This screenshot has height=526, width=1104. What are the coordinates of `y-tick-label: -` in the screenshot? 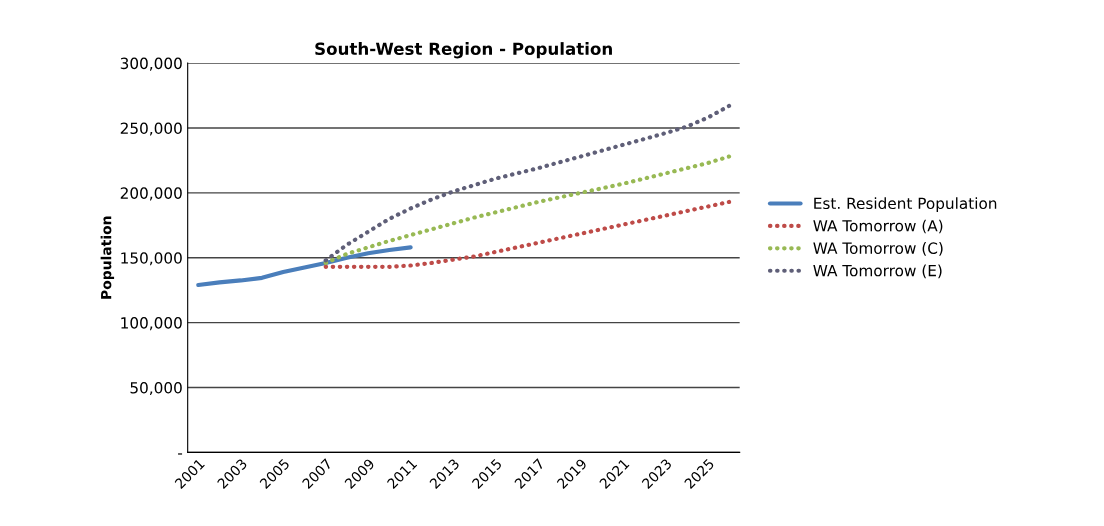 It's located at (180, 454).